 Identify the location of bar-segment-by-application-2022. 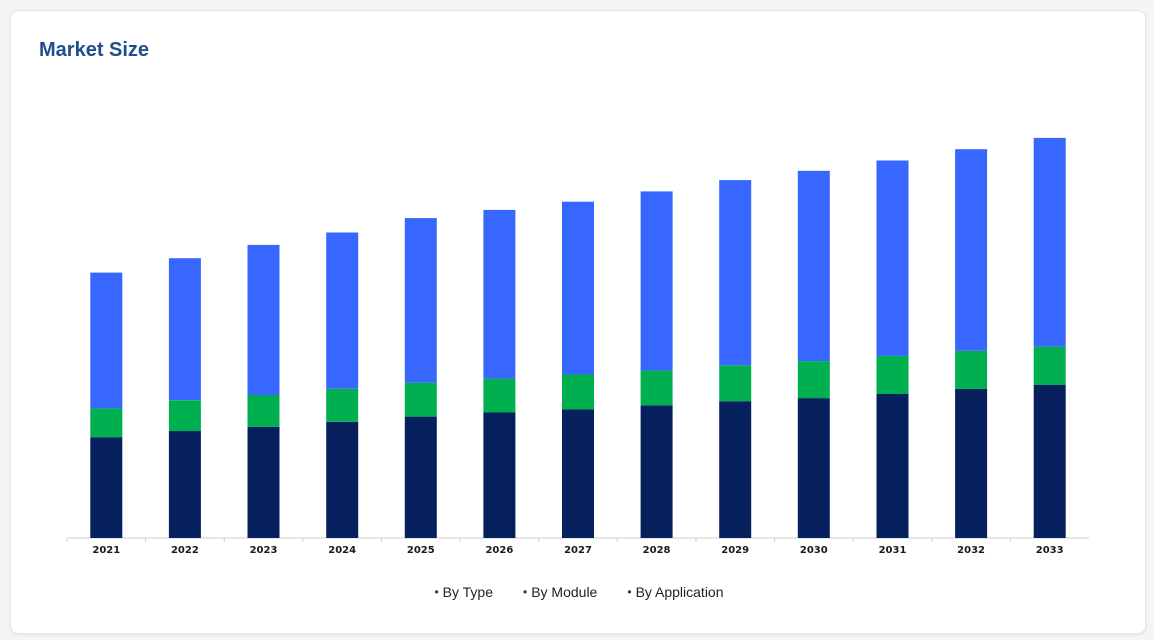
(184, 484).